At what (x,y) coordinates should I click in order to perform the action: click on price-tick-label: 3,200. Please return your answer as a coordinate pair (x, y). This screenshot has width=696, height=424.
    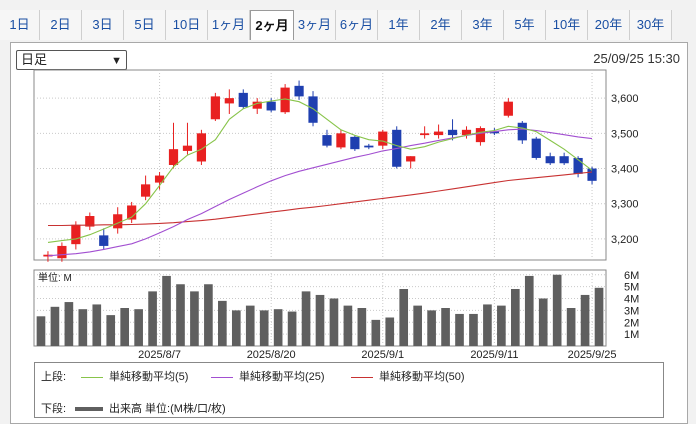
    Looking at the image, I should click on (625, 240).